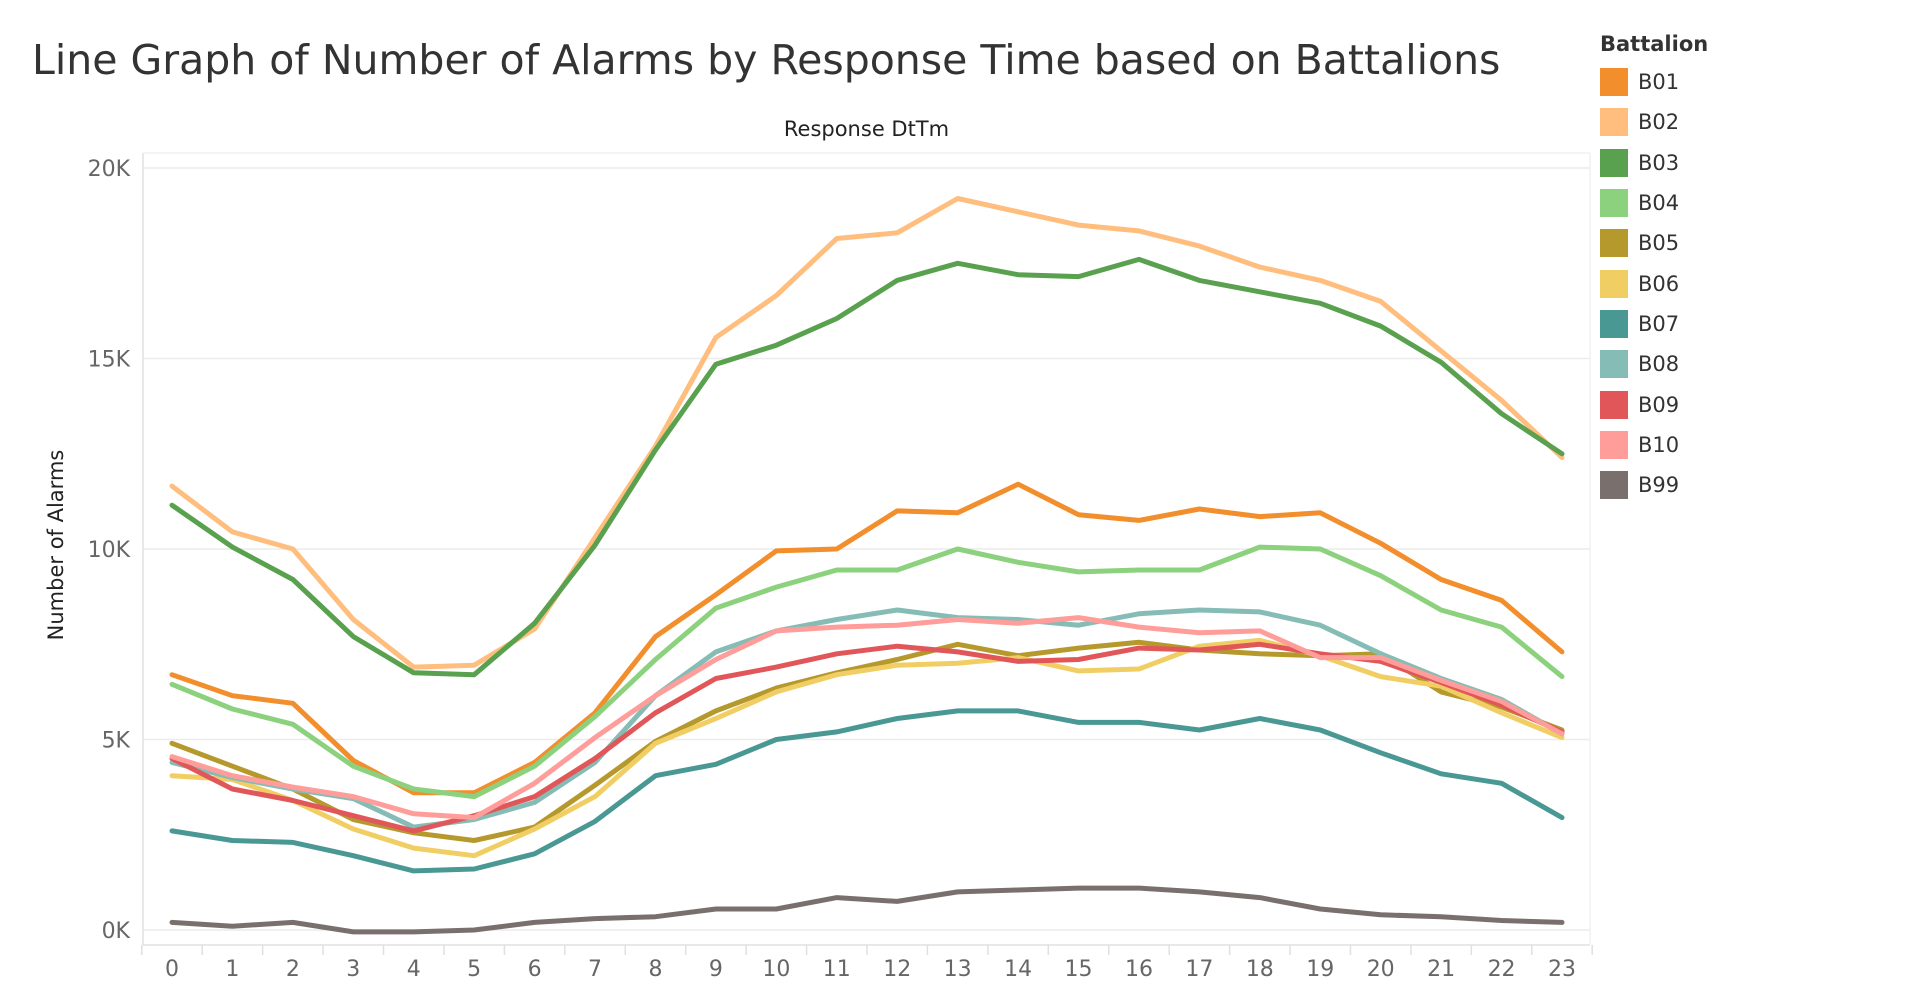 The height and width of the screenshot is (1000, 1920). Describe the element at coordinates (1659, 283) in the screenshot. I see `legend-label: B06` at that location.